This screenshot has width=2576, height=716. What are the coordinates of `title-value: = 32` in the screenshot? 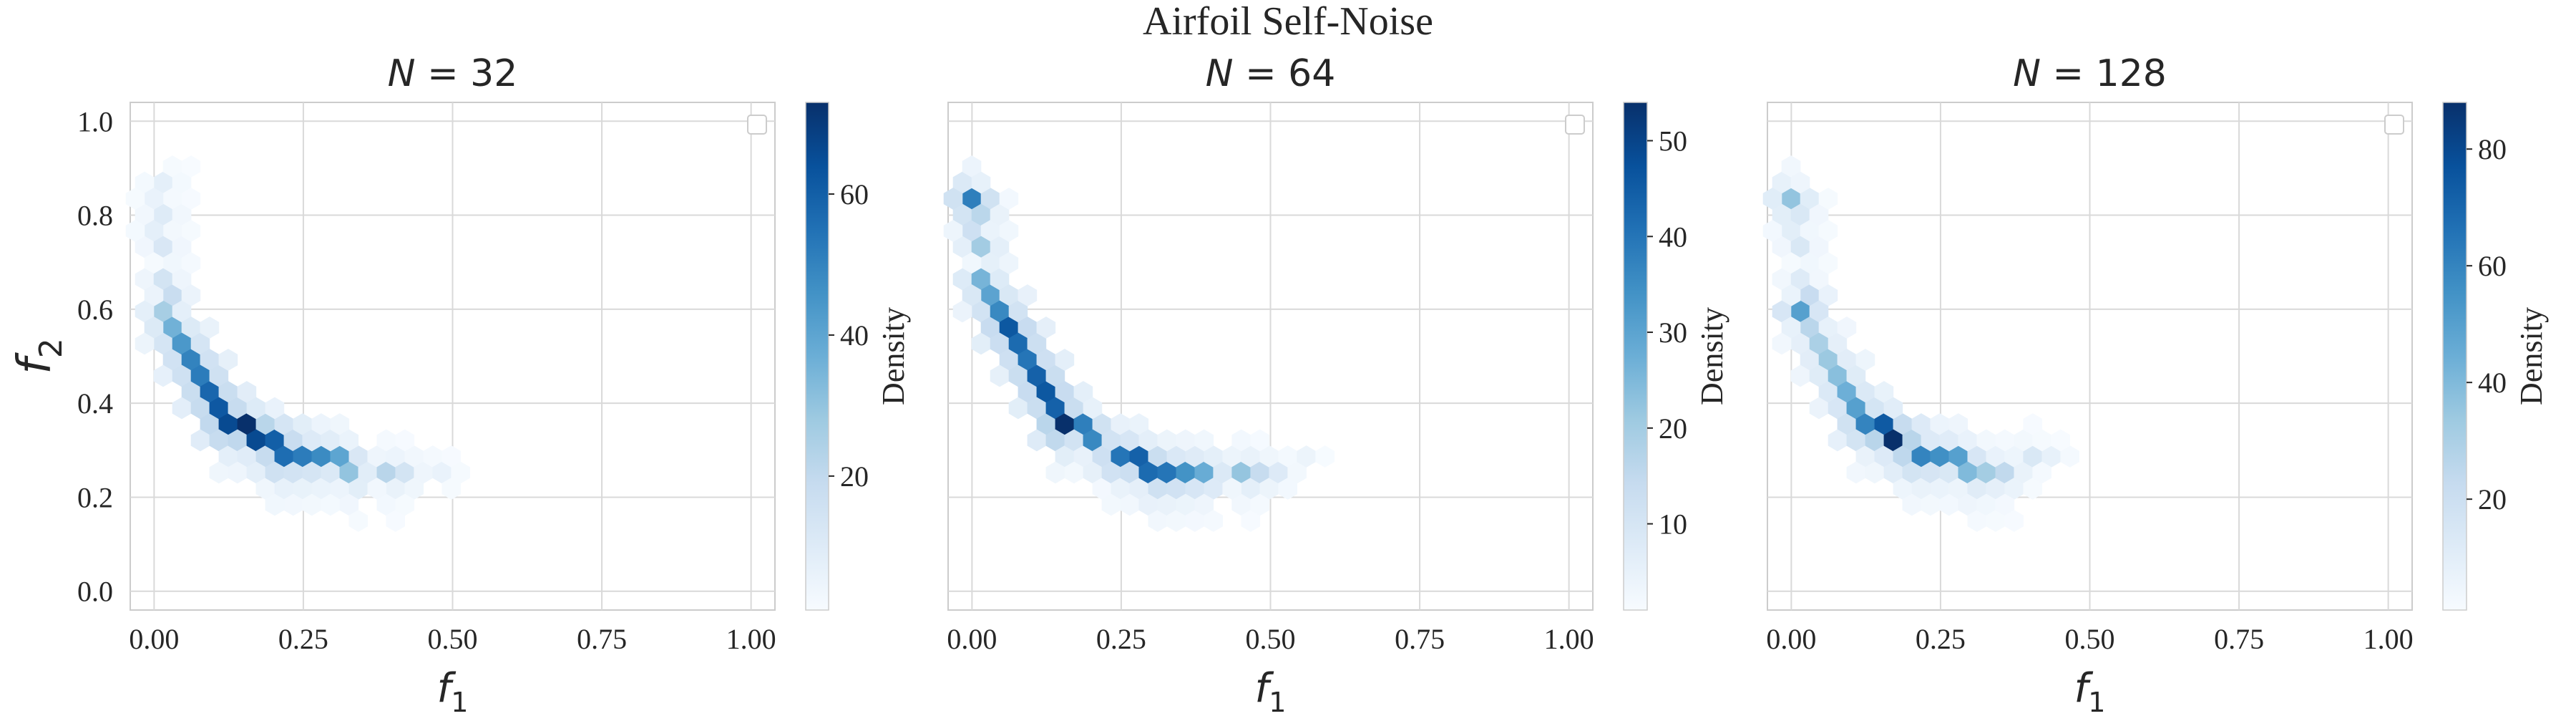 It's located at (467, 73).